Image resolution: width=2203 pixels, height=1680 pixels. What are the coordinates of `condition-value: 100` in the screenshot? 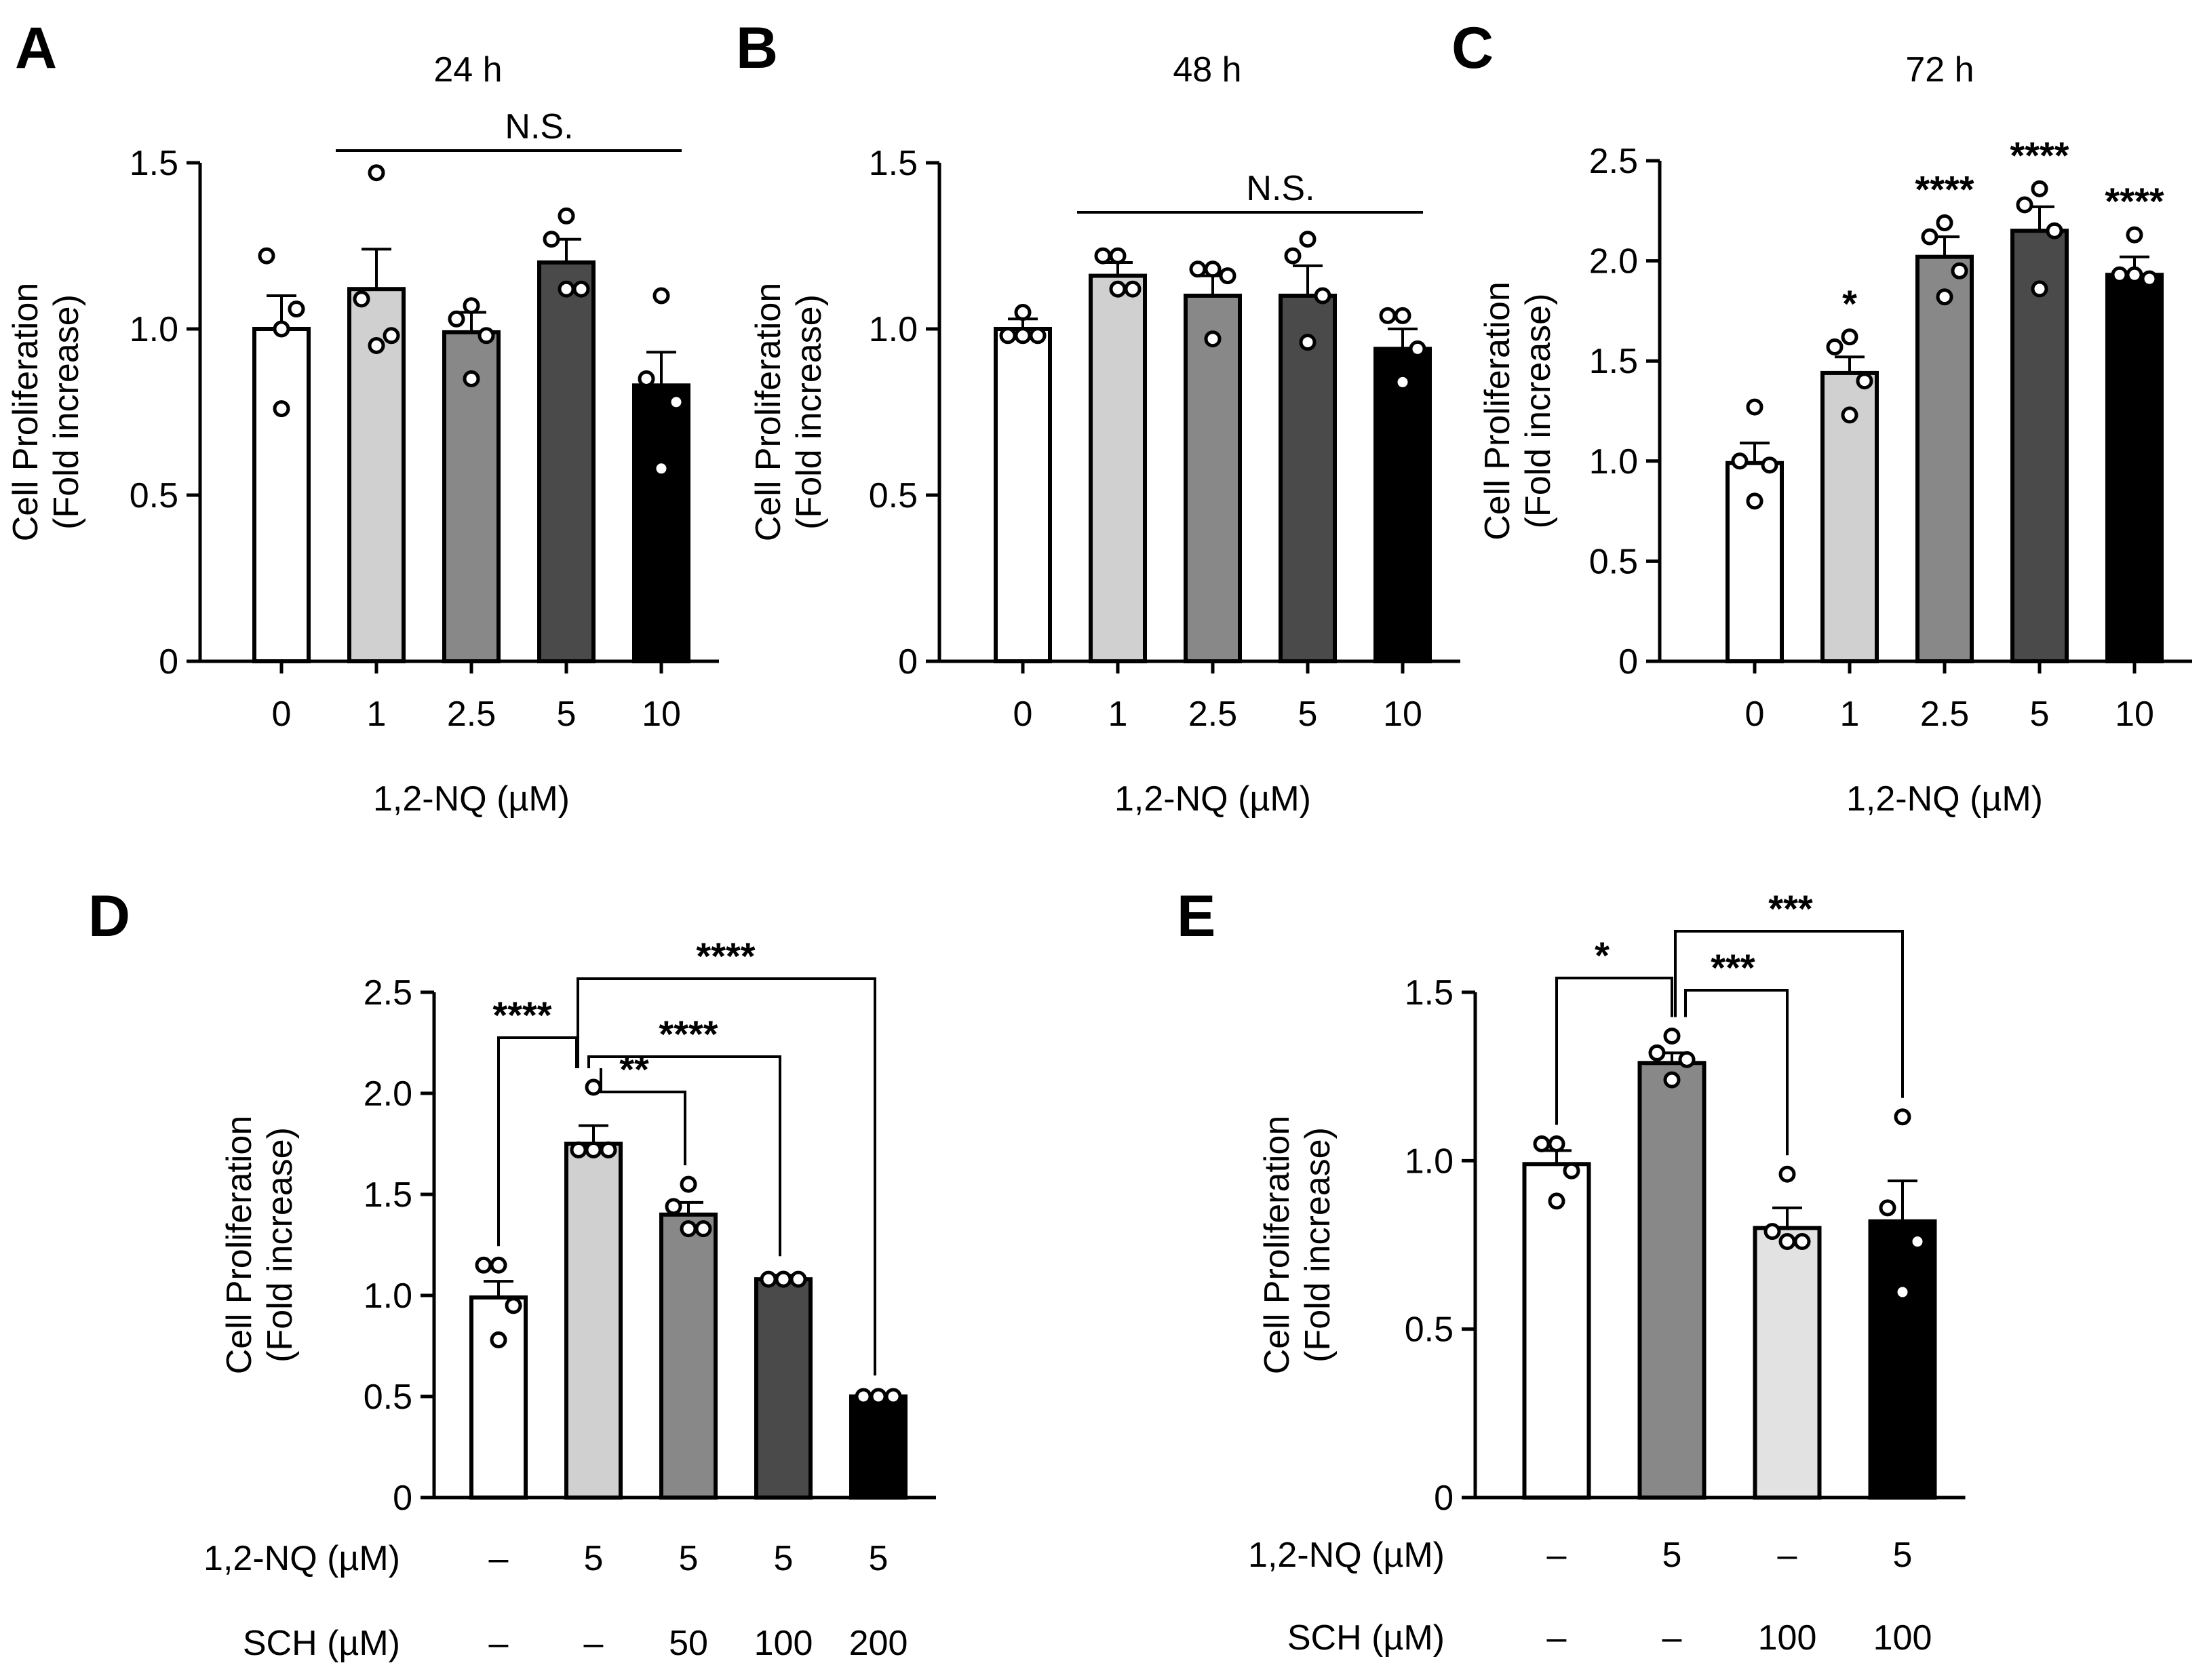 It's located at (1787, 1638).